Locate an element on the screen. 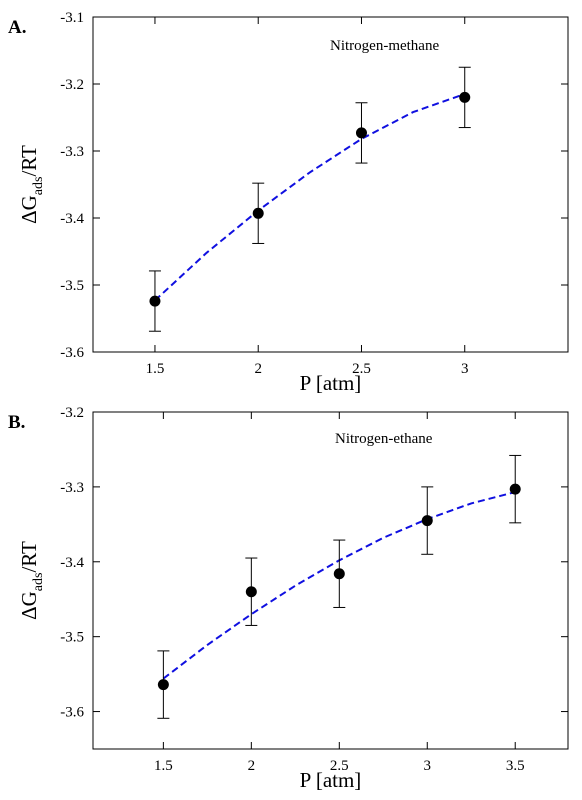 The image size is (582, 800). panel-label: A. is located at coordinates (17, 27).